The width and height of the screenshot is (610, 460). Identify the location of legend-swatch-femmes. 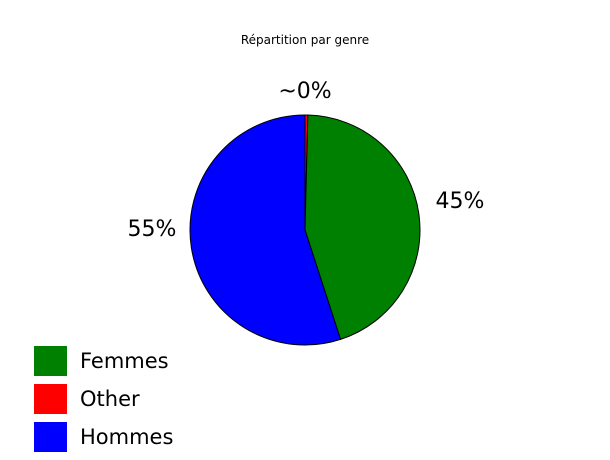
(50, 361).